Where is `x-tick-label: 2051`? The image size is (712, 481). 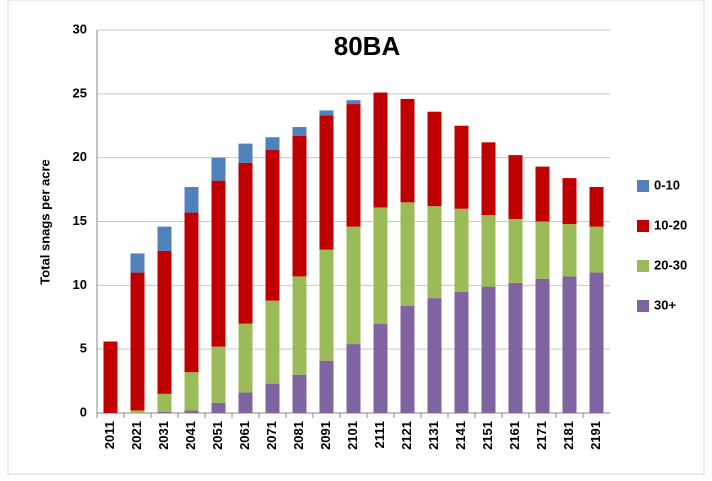 x-tick-label: 2051 is located at coordinates (217, 435).